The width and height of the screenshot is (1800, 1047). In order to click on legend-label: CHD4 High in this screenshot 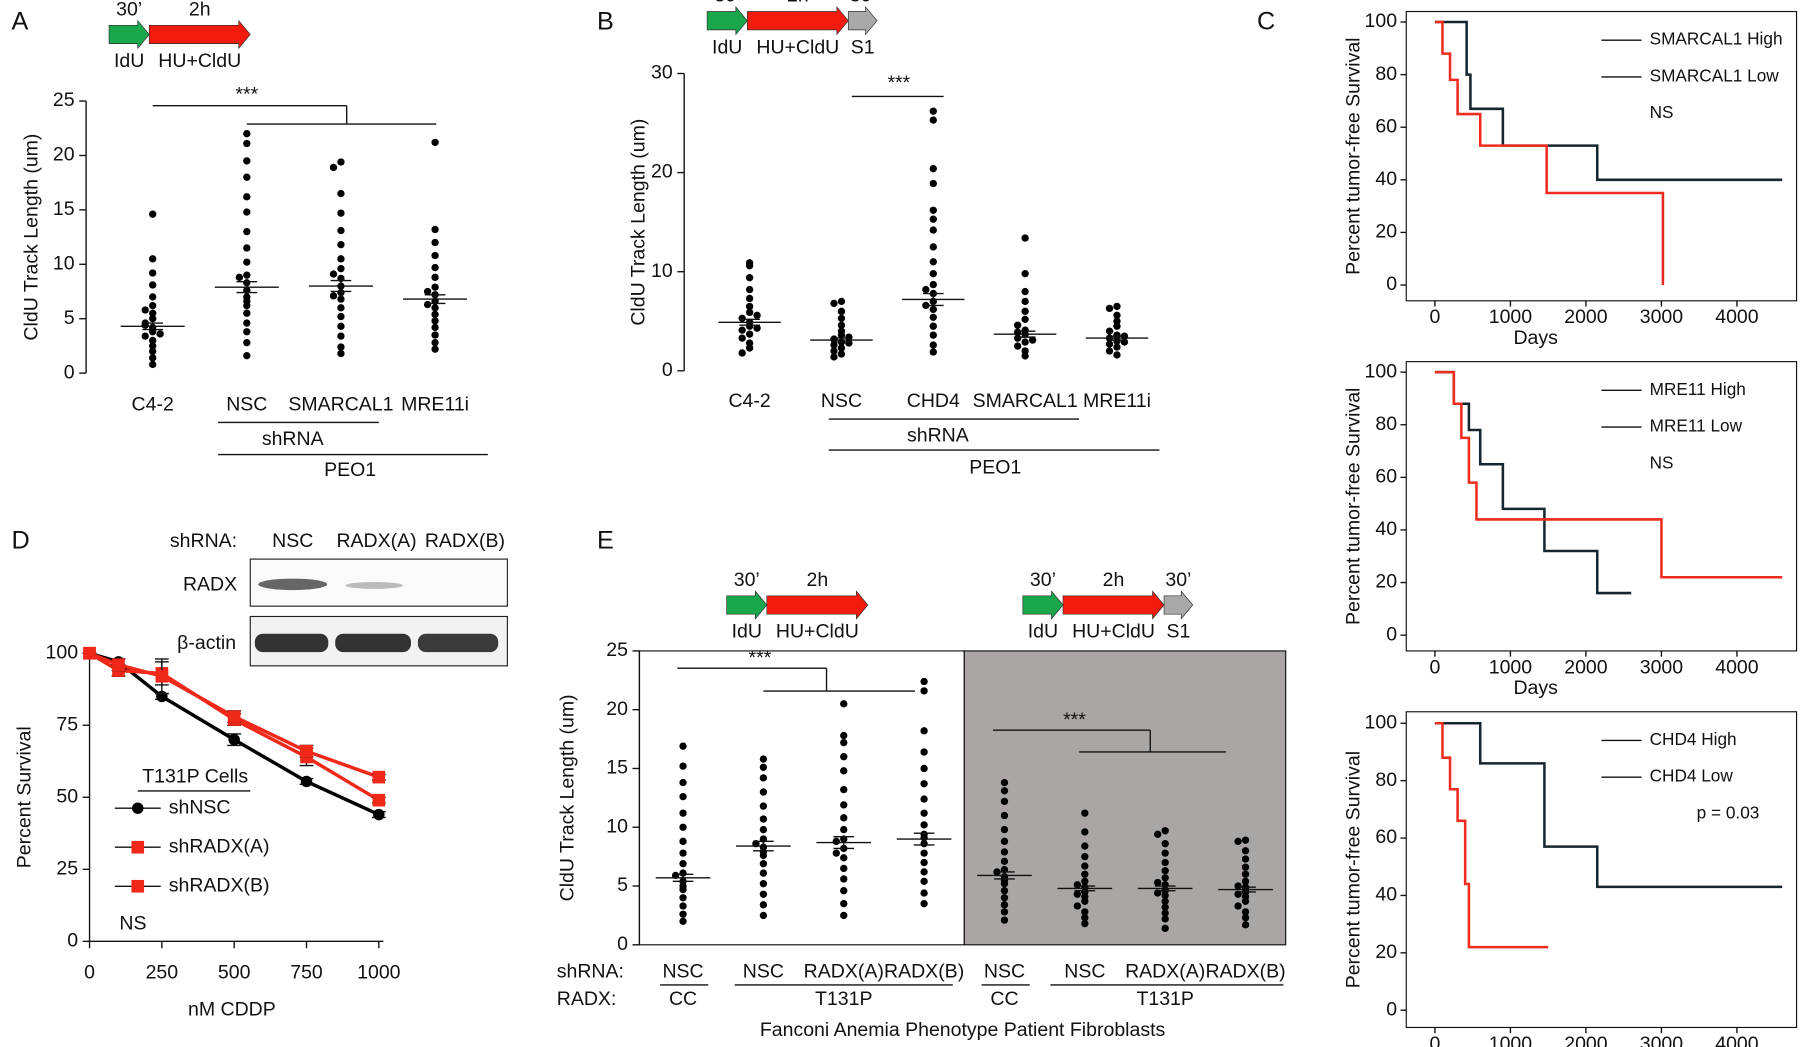, I will do `click(1693, 739)`.